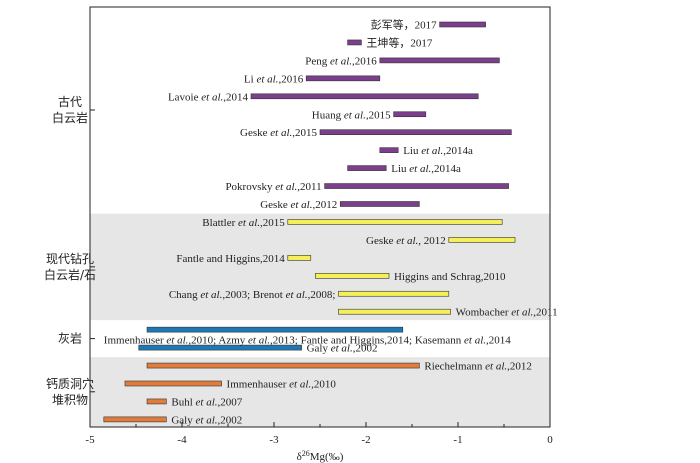  Describe the element at coordinates (282, 385) in the screenshot. I see `bar-label: Immenhauser et al.,2010` at that location.